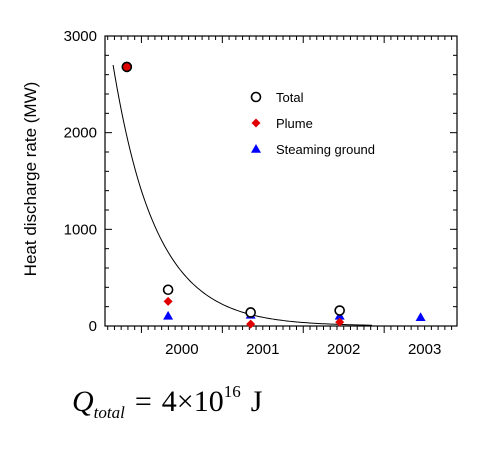 The image size is (484, 451). What do you see at coordinates (185, 401) in the screenshot?
I see `formula-times: ×` at bounding box center [185, 401].